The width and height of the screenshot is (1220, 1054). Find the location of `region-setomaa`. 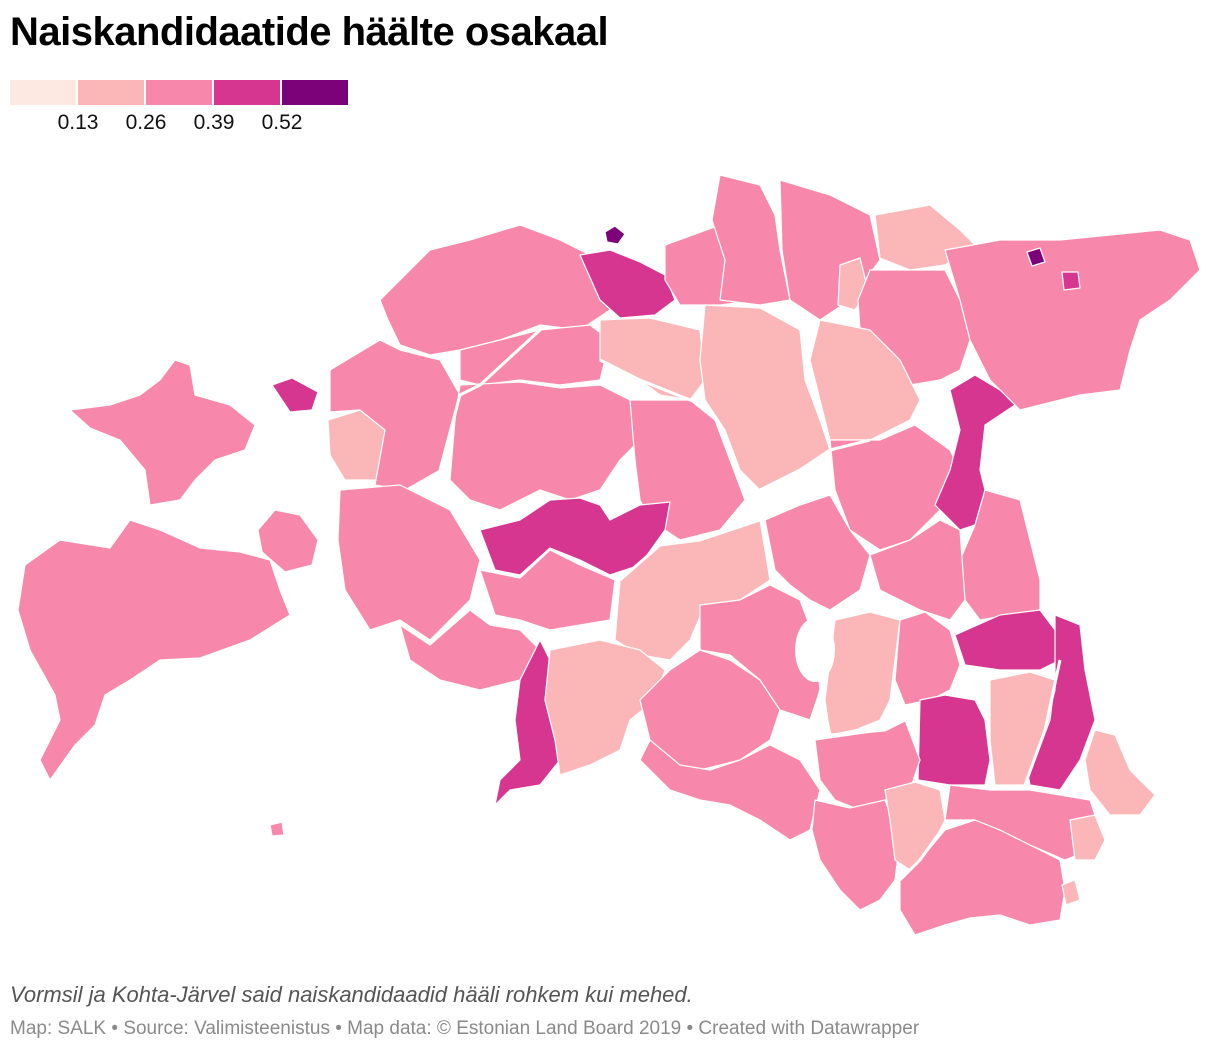

region-setomaa is located at coordinates (1120, 772).